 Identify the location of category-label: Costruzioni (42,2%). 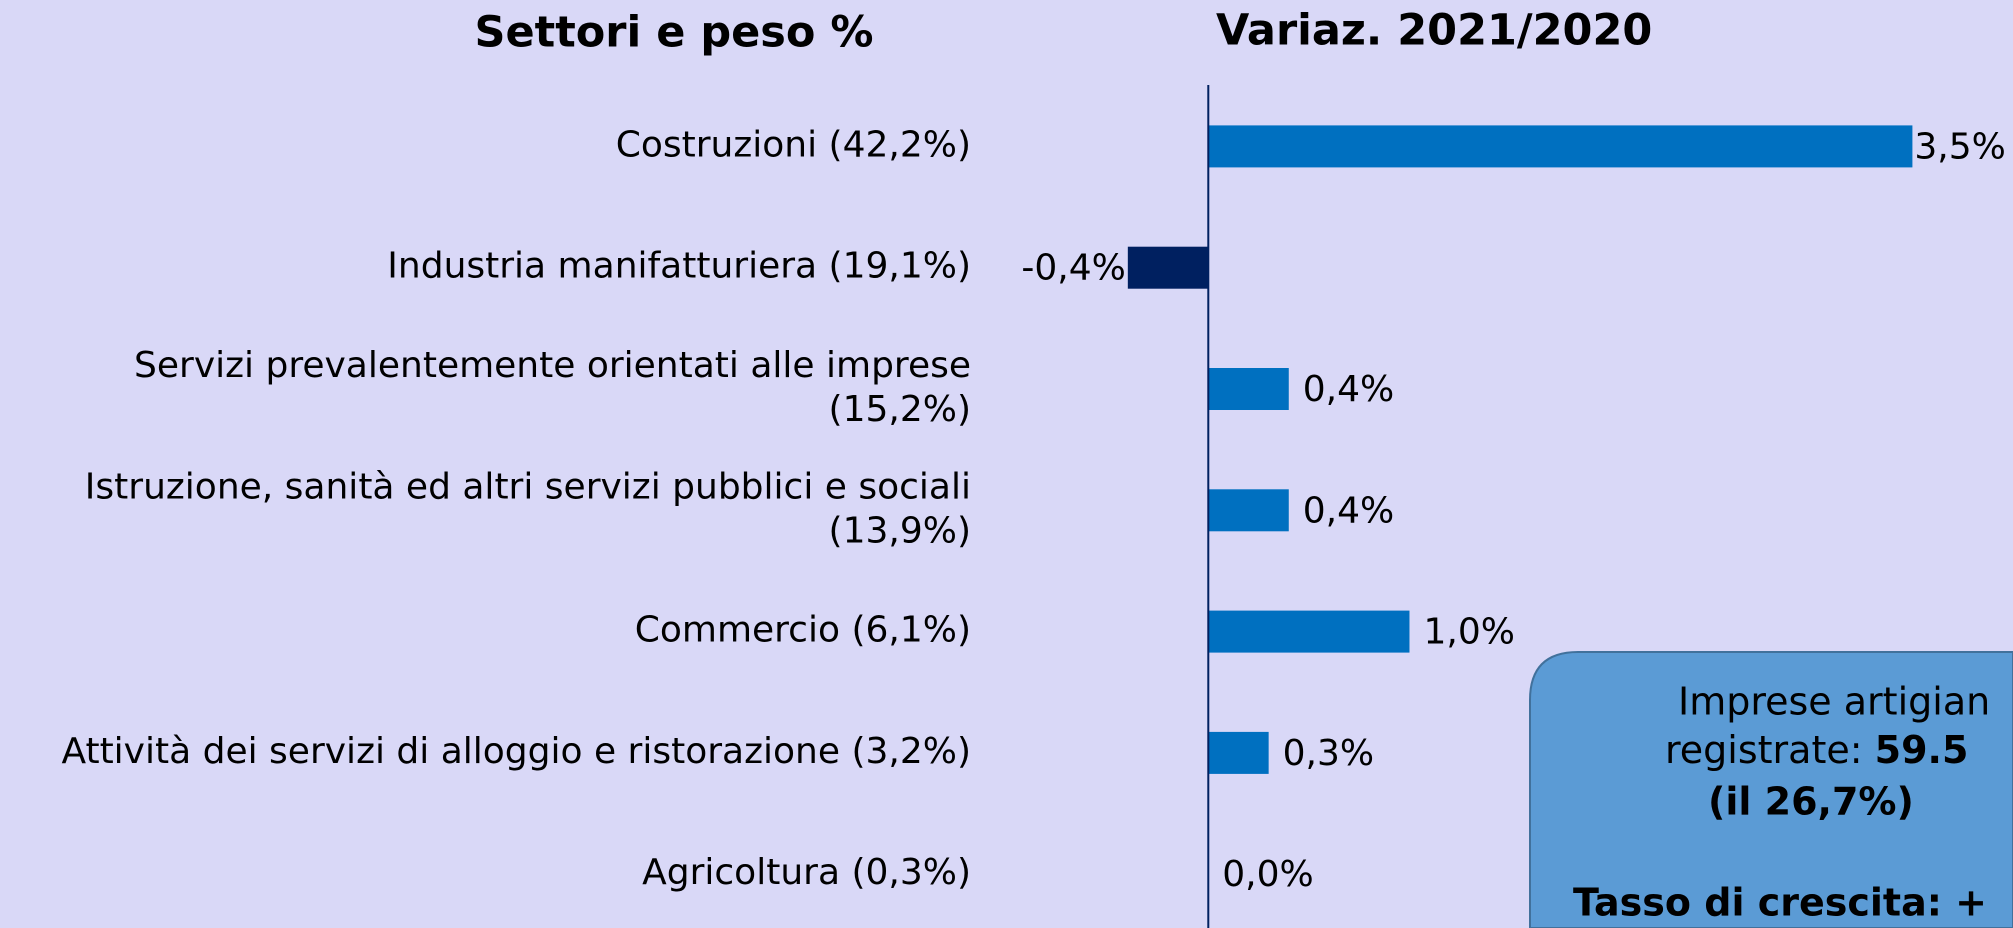
(793, 144).